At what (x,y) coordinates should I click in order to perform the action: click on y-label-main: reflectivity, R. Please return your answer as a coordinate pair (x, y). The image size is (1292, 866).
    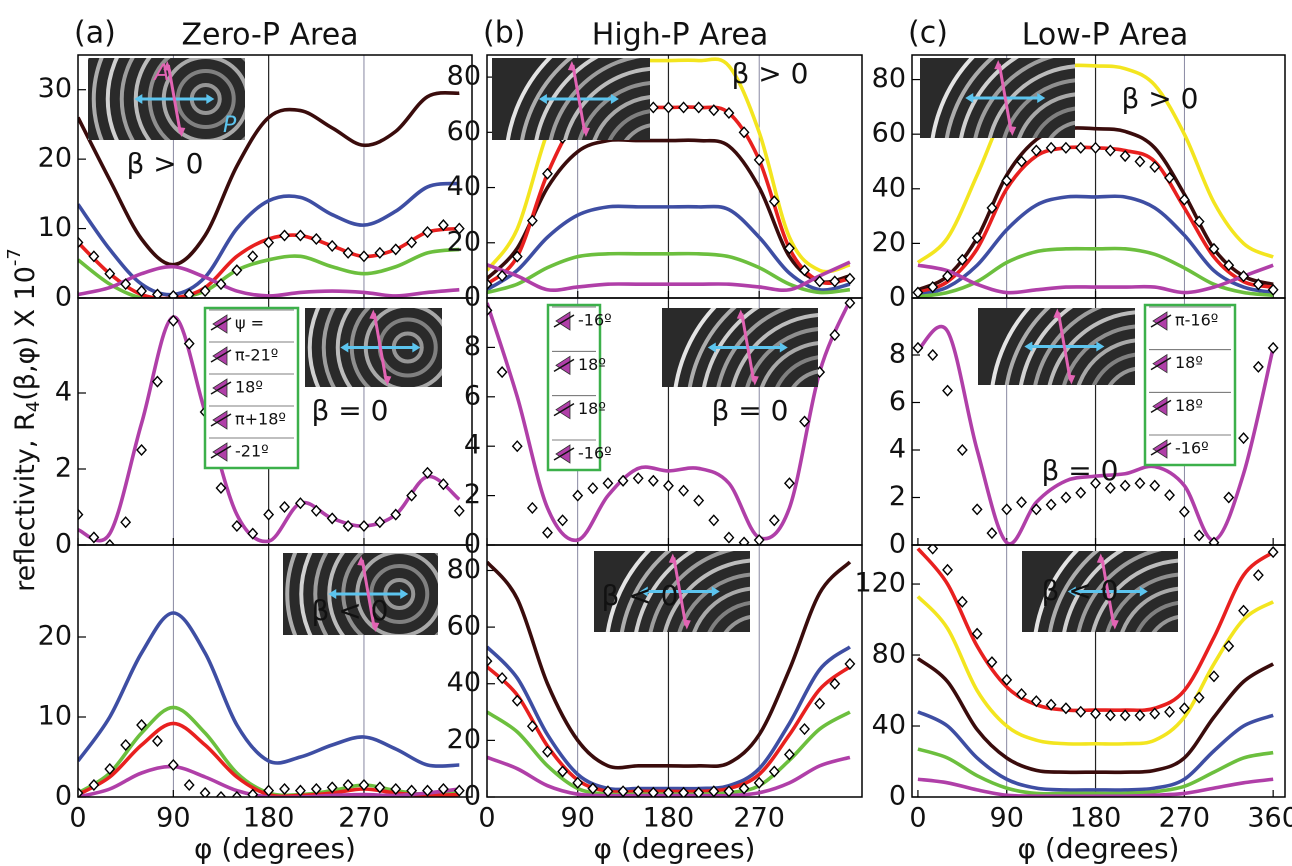
    Looking at the image, I should click on (25, 502).